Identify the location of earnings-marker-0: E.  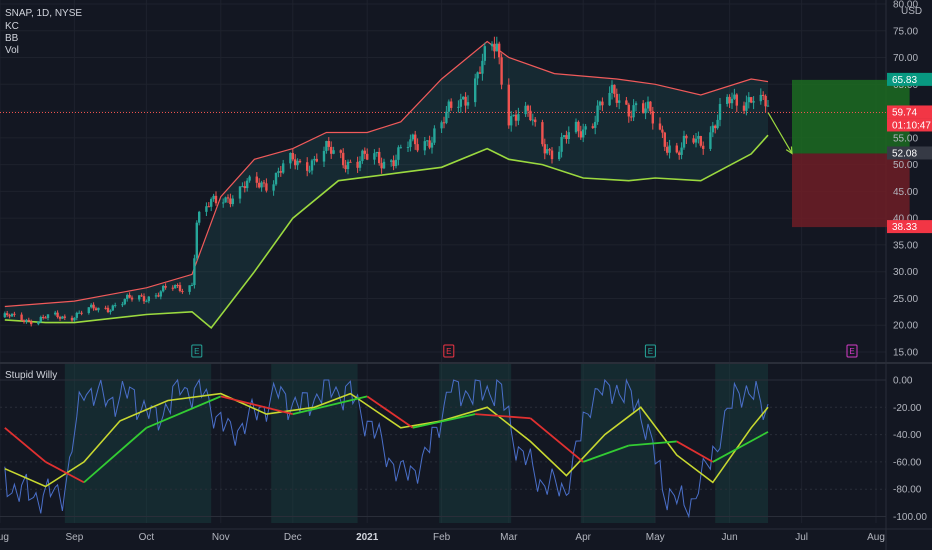
(197, 351).